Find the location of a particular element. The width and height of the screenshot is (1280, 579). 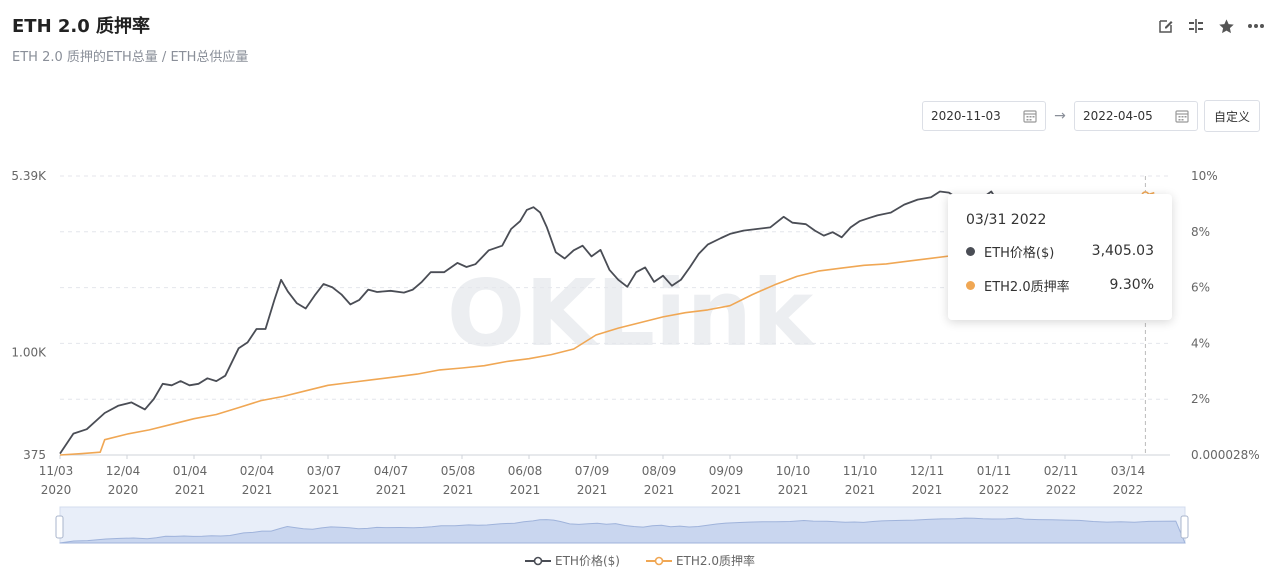

edit-icon is located at coordinates (1166, 26).